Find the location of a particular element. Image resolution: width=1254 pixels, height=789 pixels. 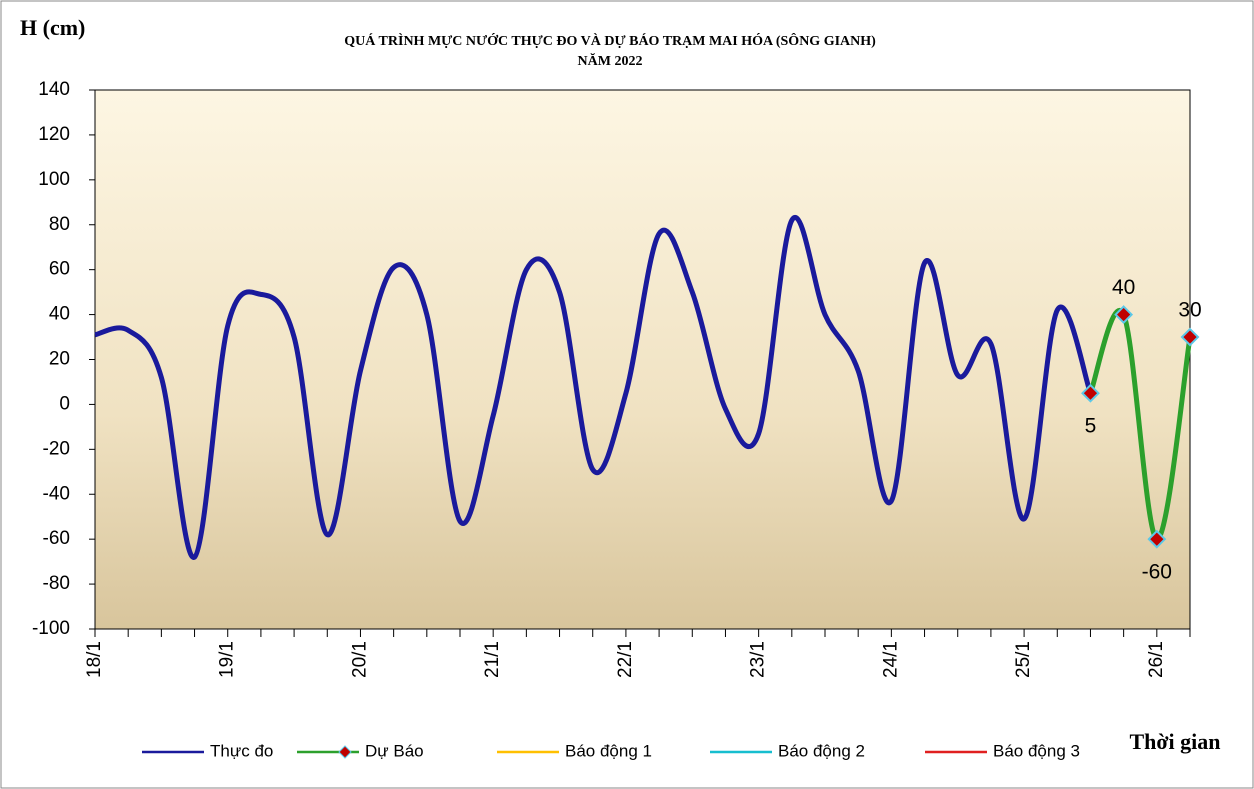

x-tick-label: 21/1 is located at coordinates (492, 659).